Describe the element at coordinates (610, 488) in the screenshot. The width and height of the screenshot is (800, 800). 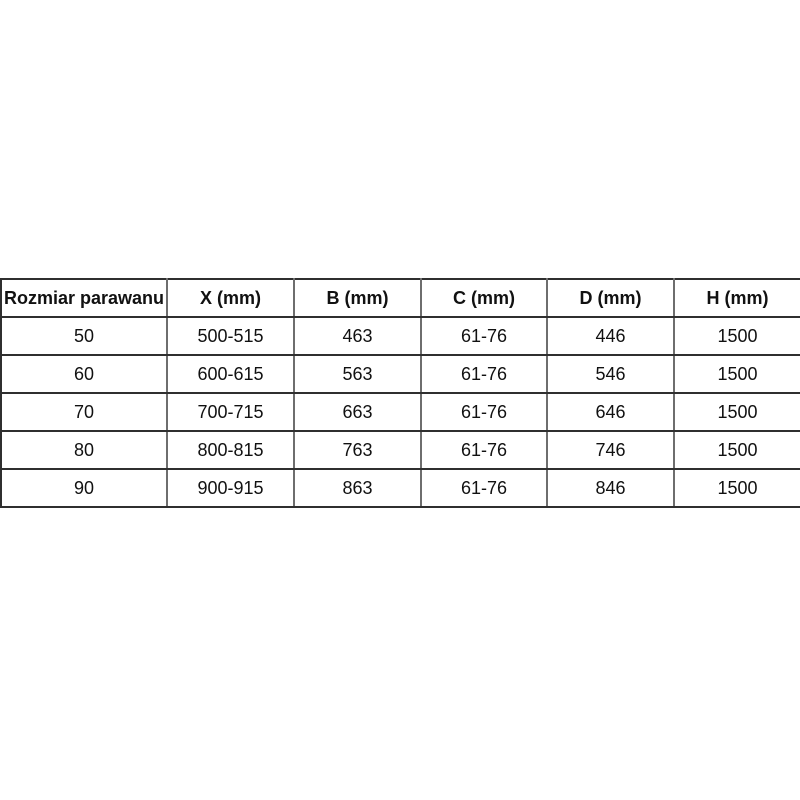
I see `cell-d: 846` at that location.